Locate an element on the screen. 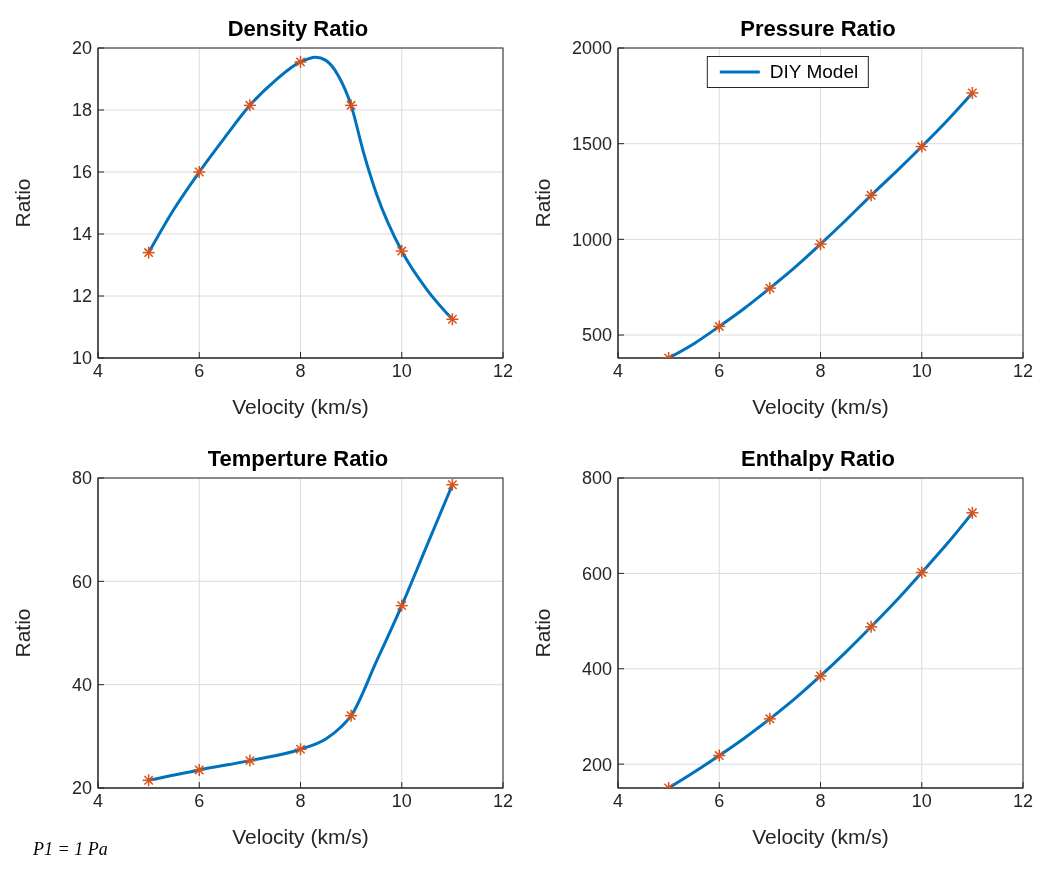  chart-title: Density Ratio is located at coordinates (298, 28).